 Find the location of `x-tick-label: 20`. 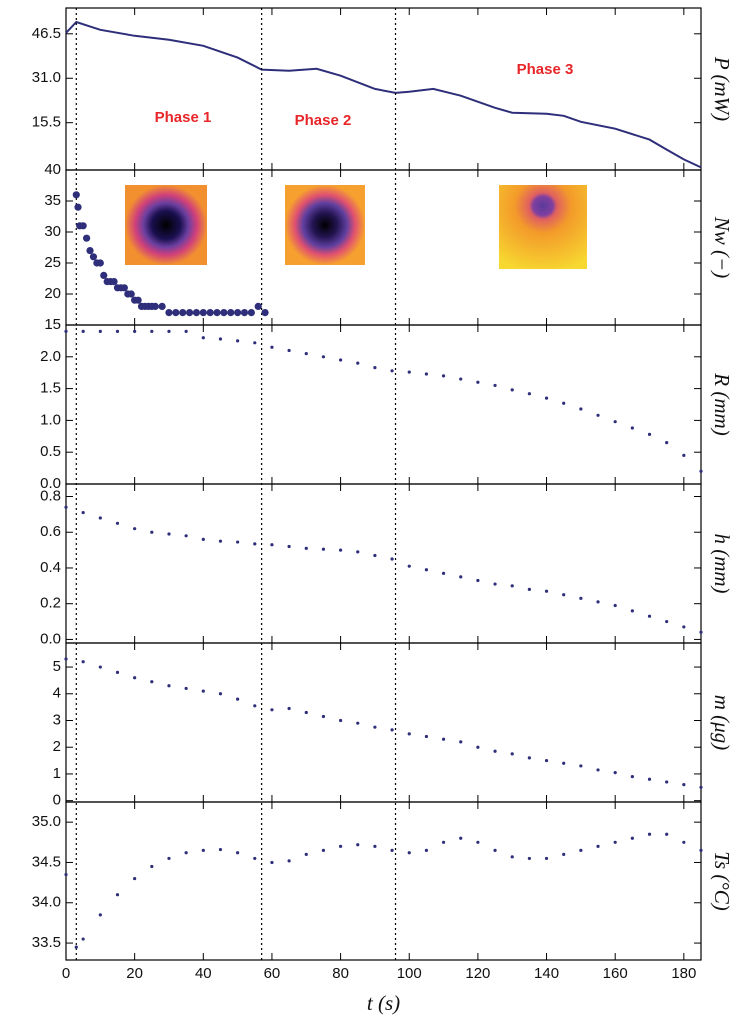

x-tick-label: 20 is located at coordinates (134, 973).